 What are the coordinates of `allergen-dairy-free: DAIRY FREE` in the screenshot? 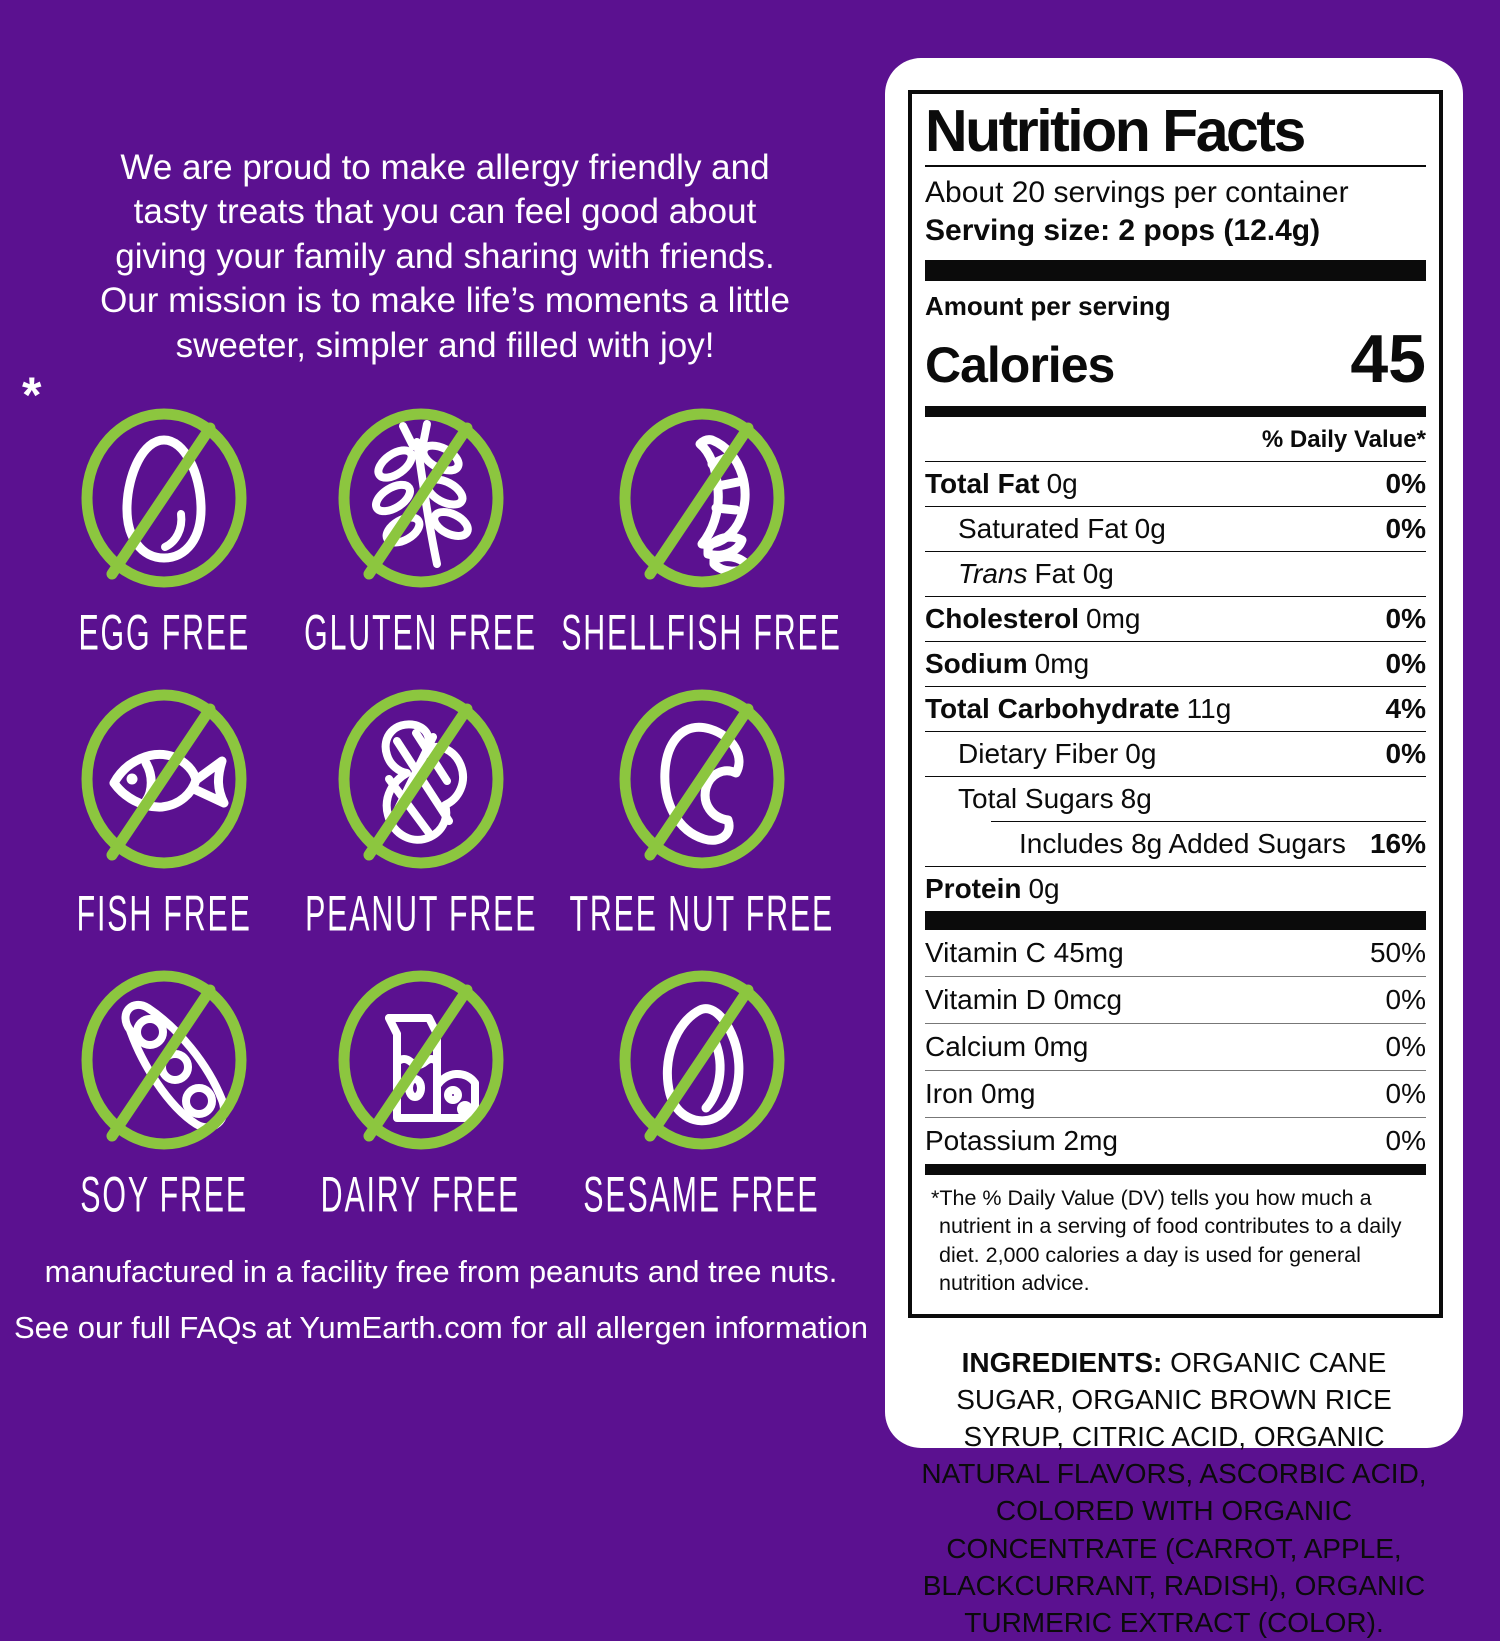 It's located at (420, 1086).